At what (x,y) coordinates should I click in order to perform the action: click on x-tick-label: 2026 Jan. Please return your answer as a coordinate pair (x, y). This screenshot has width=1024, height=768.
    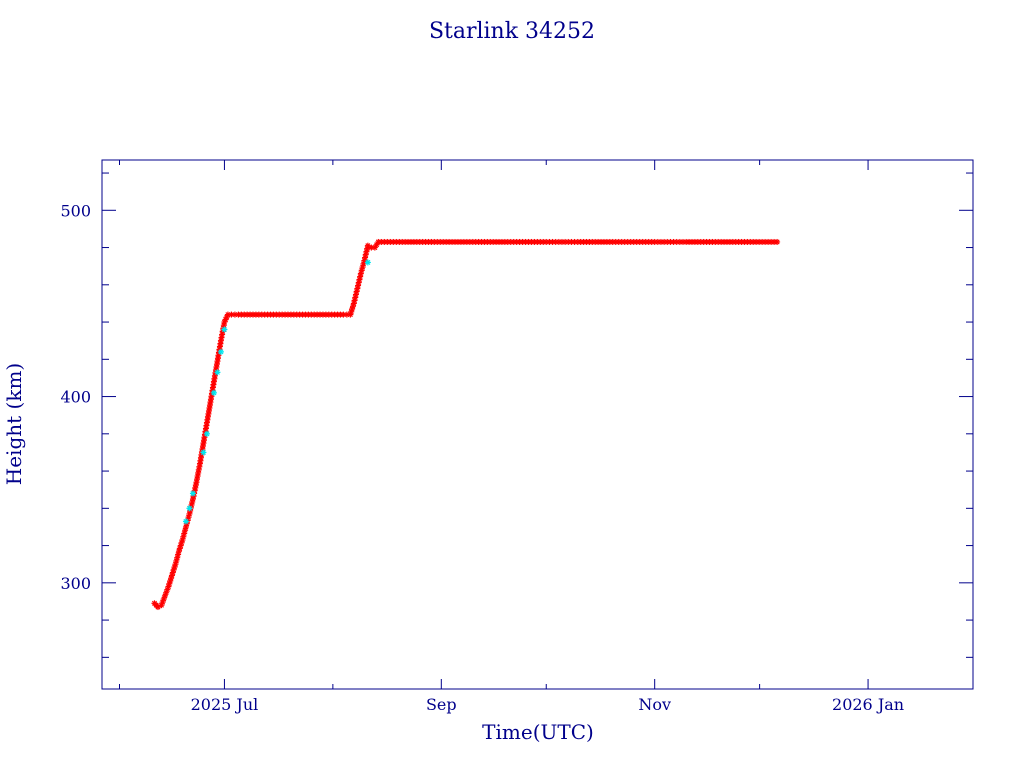
    Looking at the image, I should click on (868, 704).